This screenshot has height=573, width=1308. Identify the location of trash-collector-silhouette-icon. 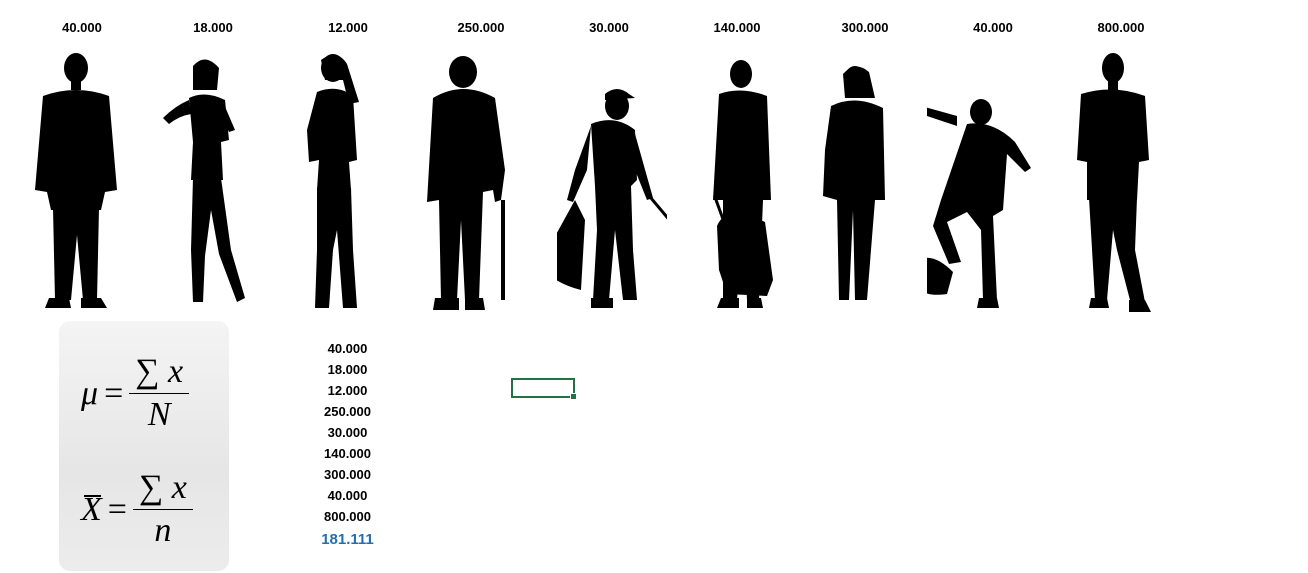
(612, 185).